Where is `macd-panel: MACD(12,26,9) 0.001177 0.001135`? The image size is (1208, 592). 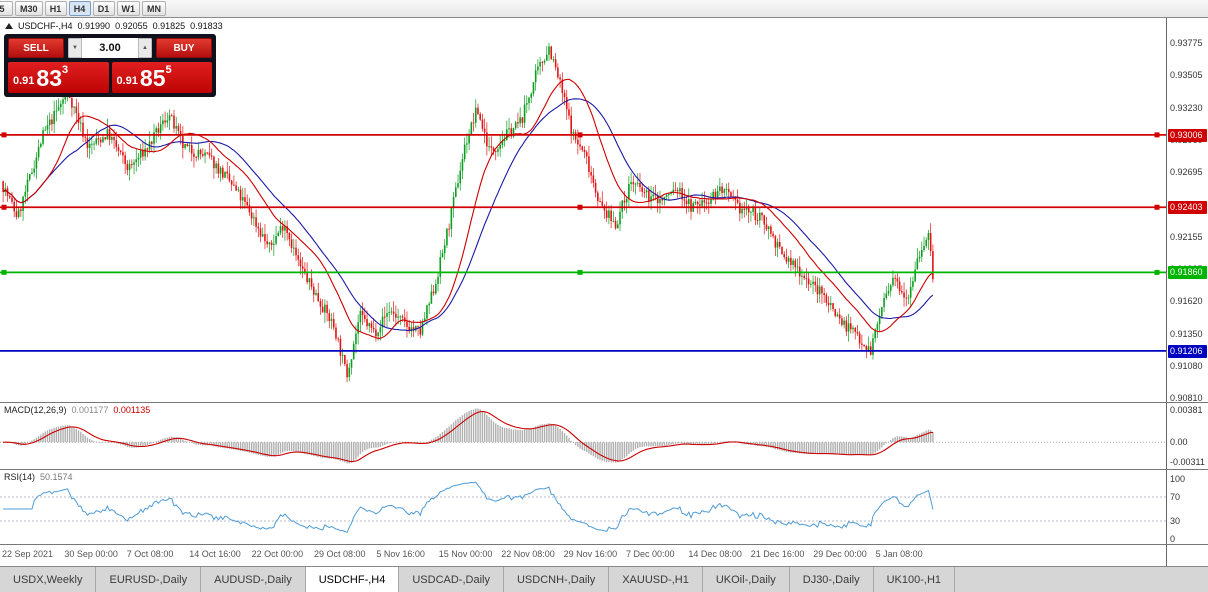
macd-panel: MACD(12,26,9) 0.001177 0.001135 is located at coordinates (583, 436).